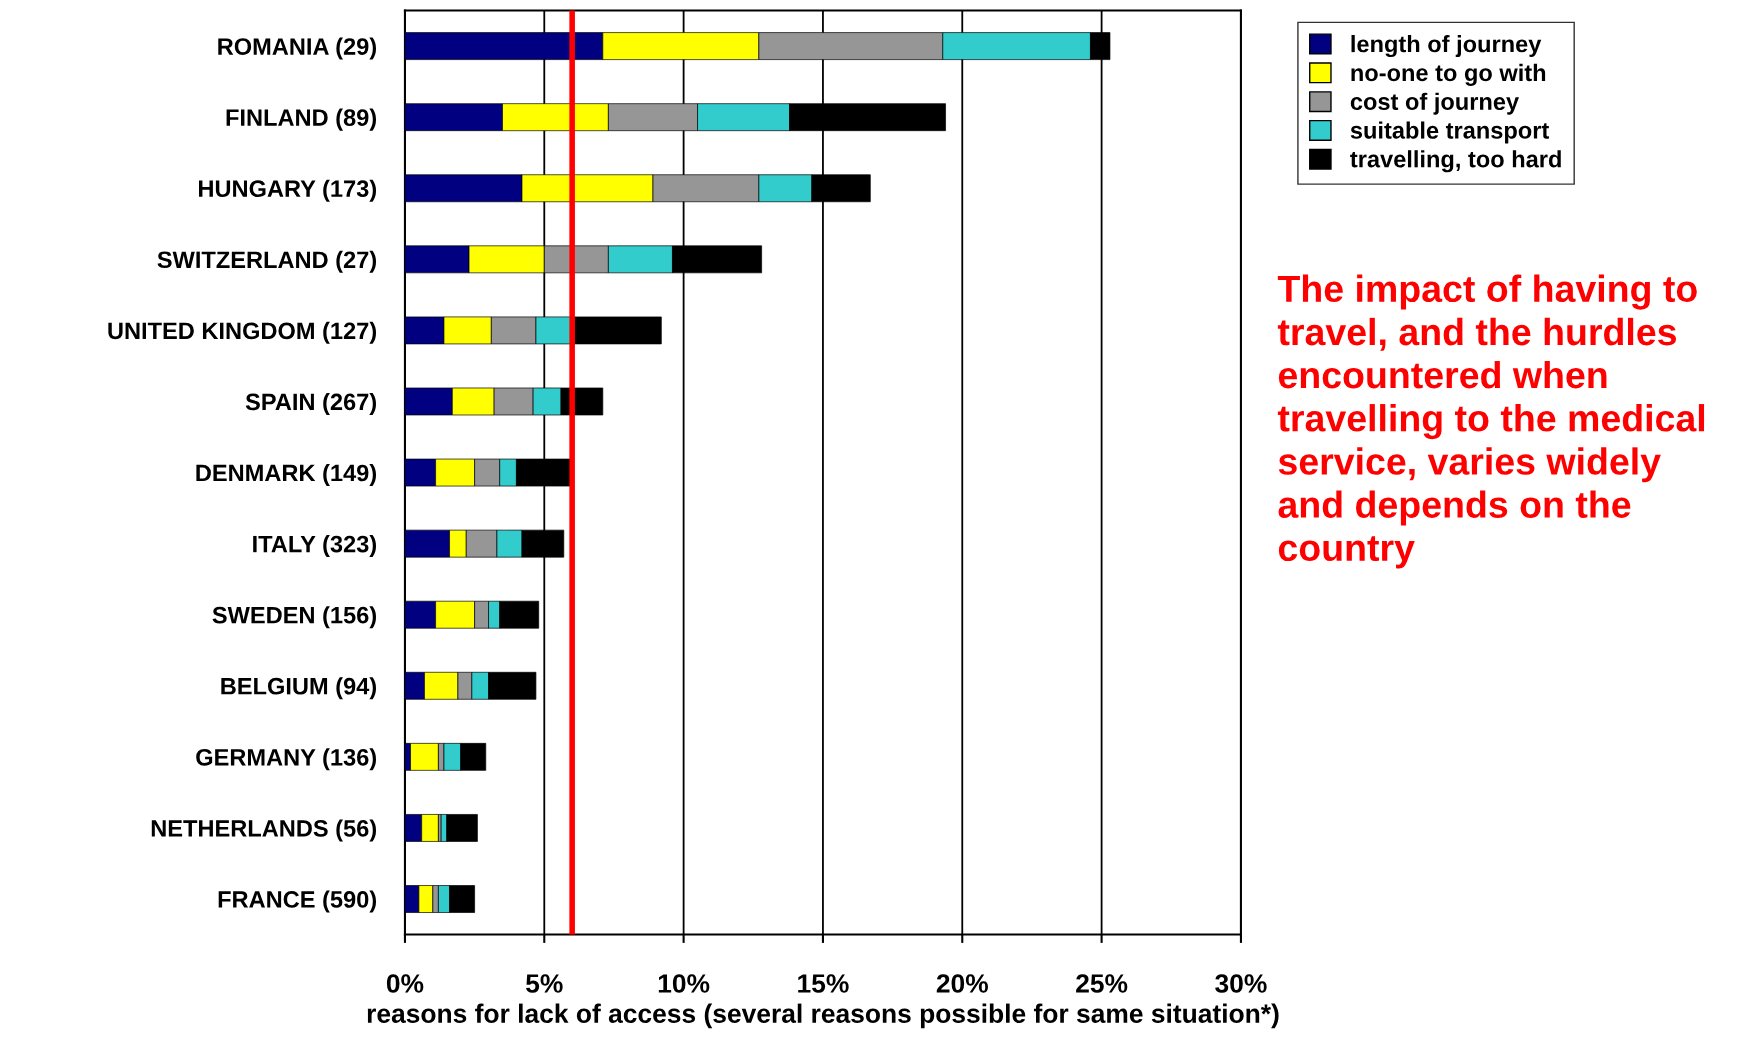 The width and height of the screenshot is (1738, 1056). What do you see at coordinates (962, 983) in the screenshot?
I see `x-tick-label: 20%` at bounding box center [962, 983].